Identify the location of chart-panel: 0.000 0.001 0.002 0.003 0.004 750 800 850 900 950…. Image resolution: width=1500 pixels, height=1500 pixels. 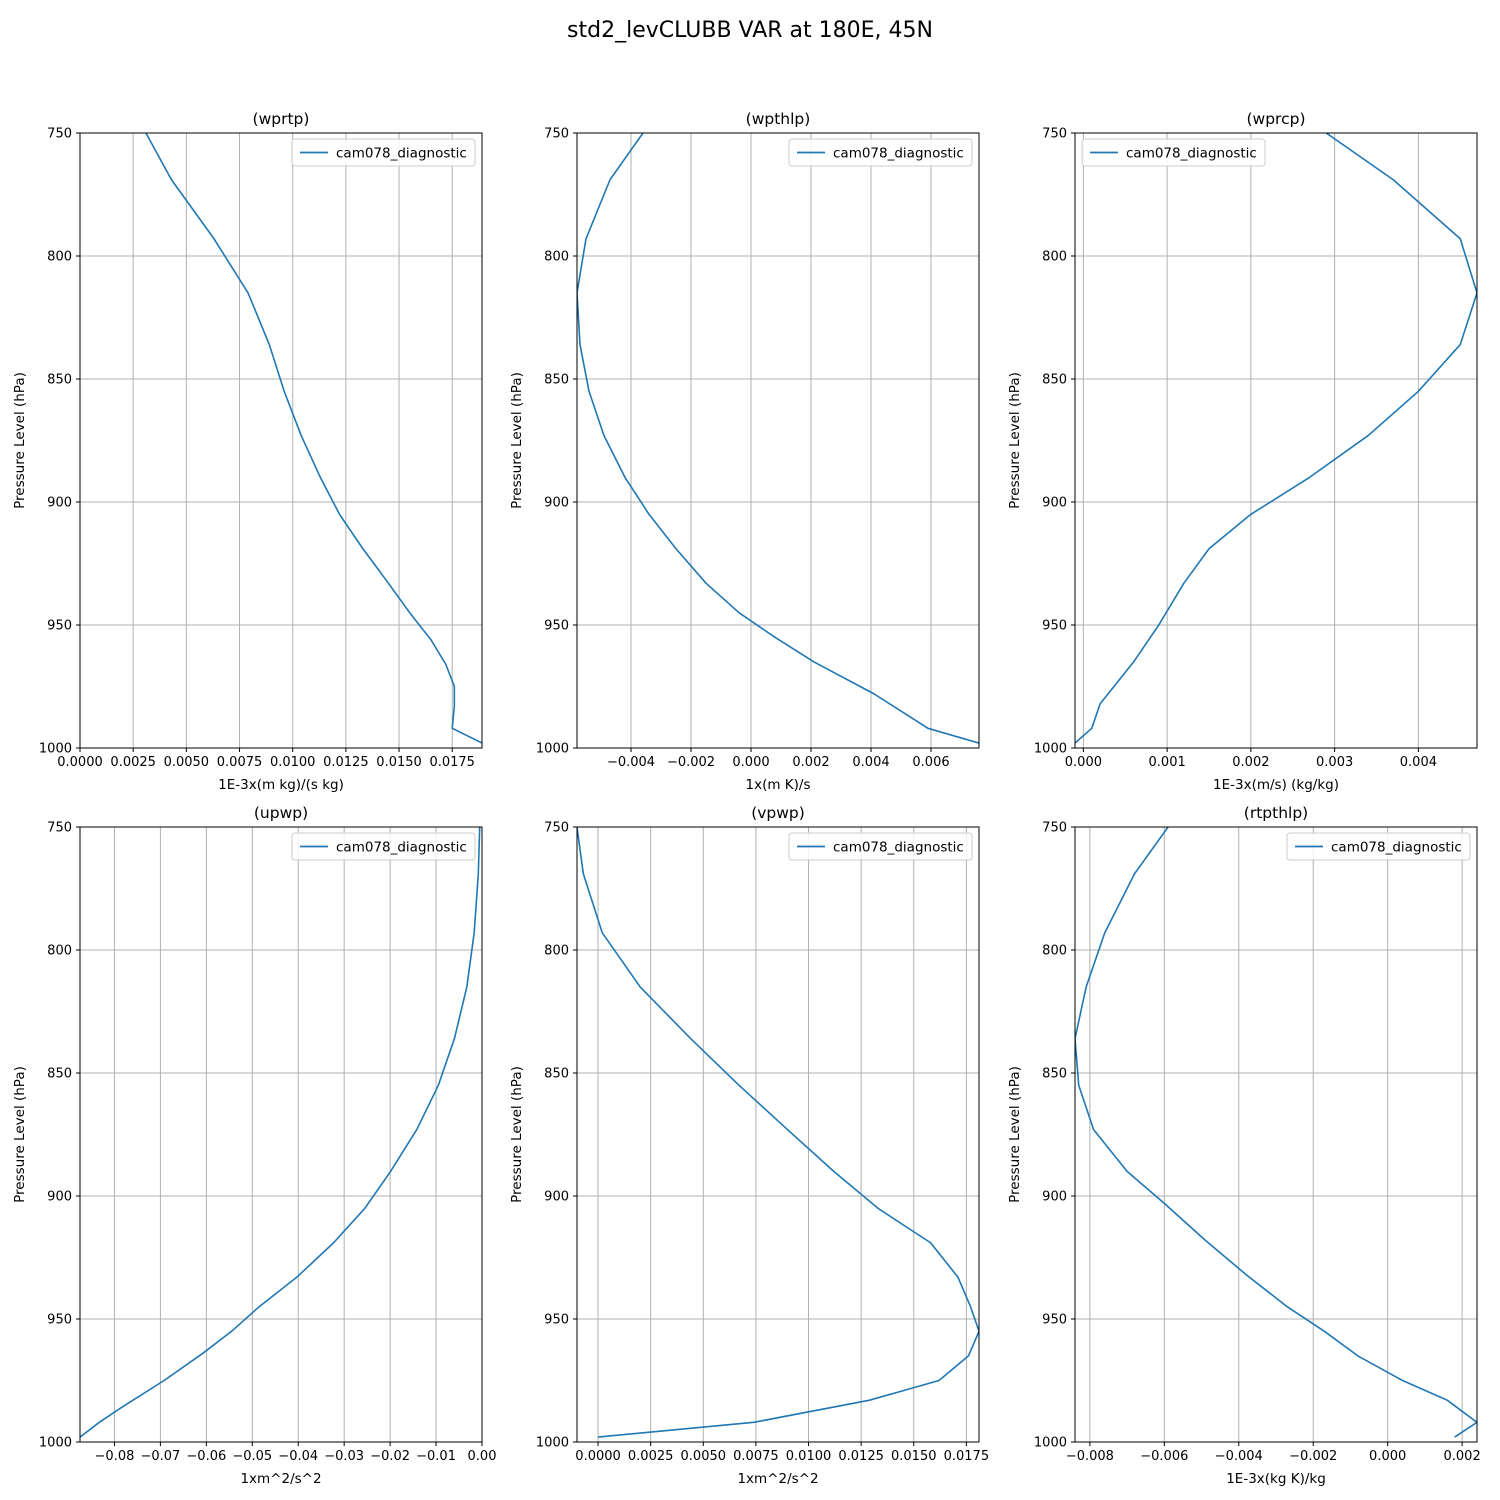
(1242, 451).